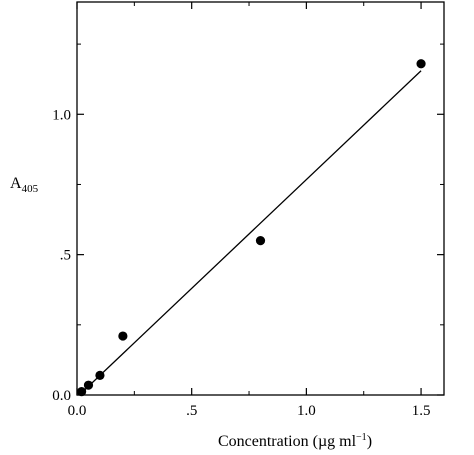  What do you see at coordinates (361, 437) in the screenshot?
I see `x-axis-title-exponent: −1` at bounding box center [361, 437].